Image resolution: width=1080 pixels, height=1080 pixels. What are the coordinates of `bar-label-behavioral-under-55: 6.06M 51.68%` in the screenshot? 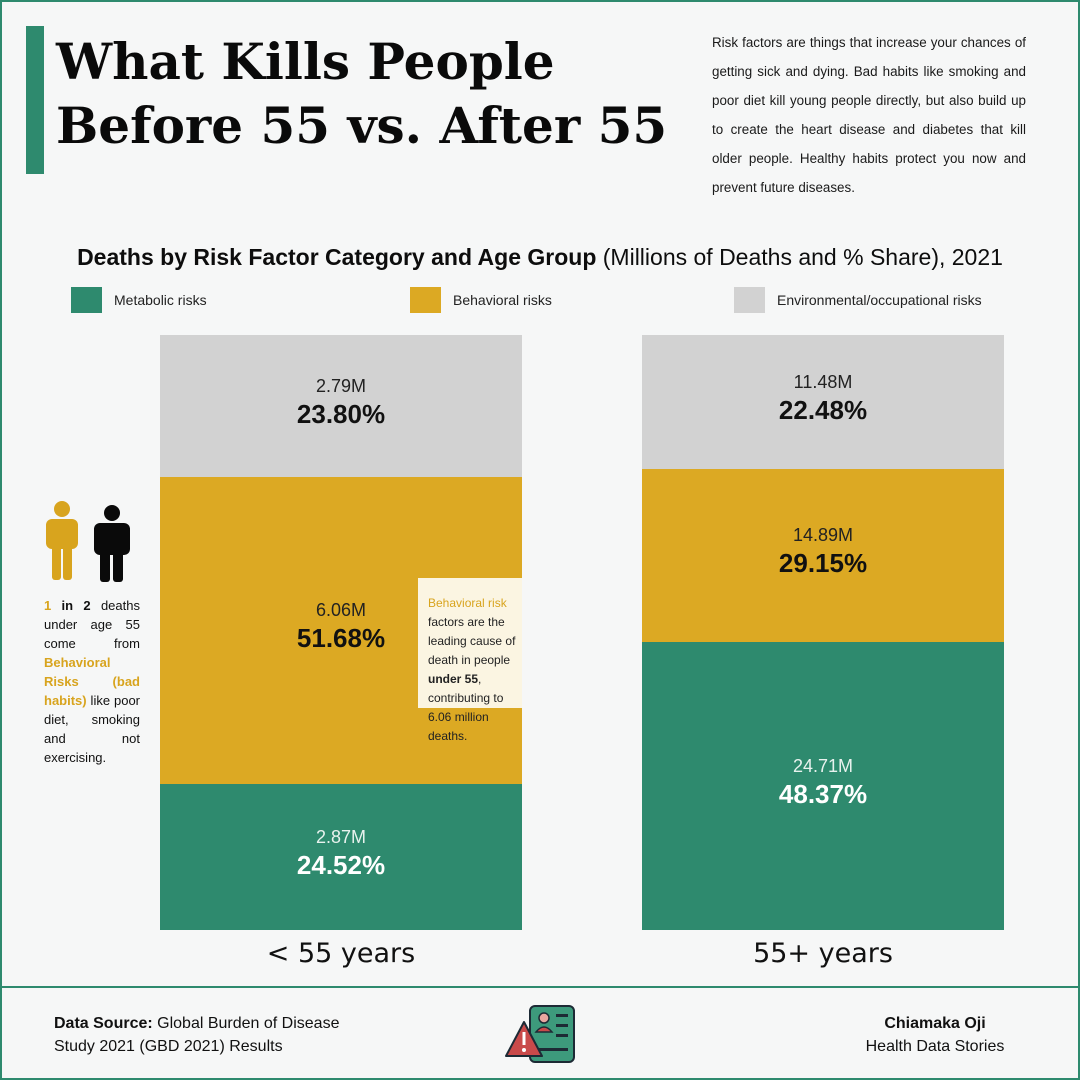 It's located at (341, 627).